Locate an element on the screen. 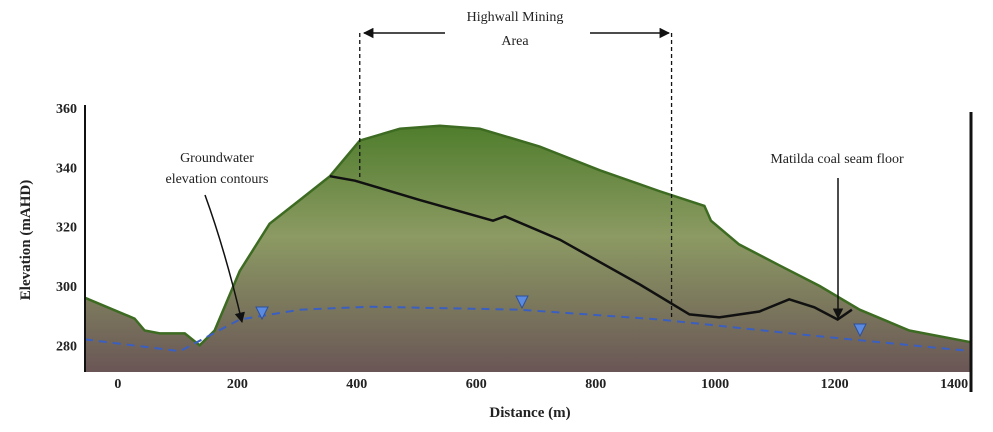  x-tick-label: 800 is located at coordinates (595, 384).